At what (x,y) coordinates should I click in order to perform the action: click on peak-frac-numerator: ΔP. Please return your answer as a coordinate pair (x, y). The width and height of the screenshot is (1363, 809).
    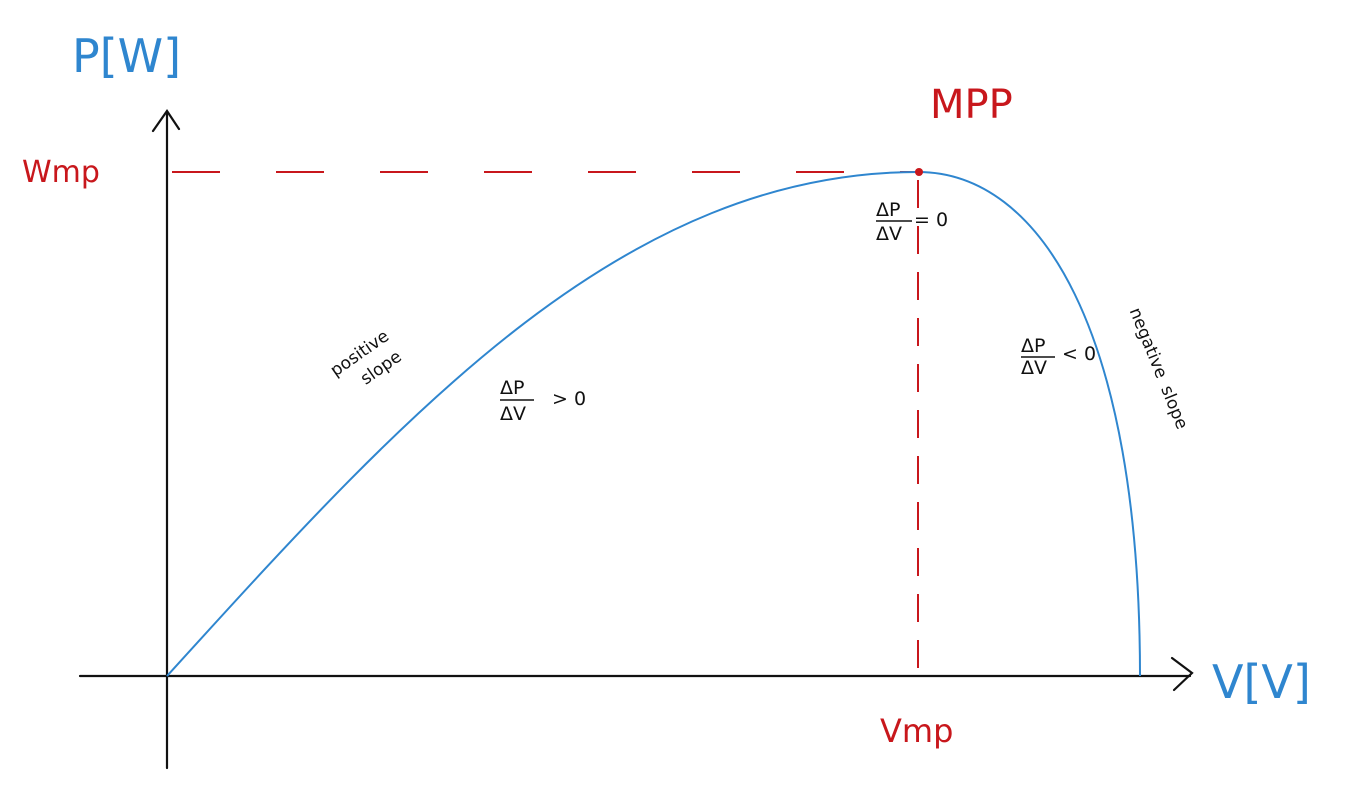
    Looking at the image, I should click on (888, 210).